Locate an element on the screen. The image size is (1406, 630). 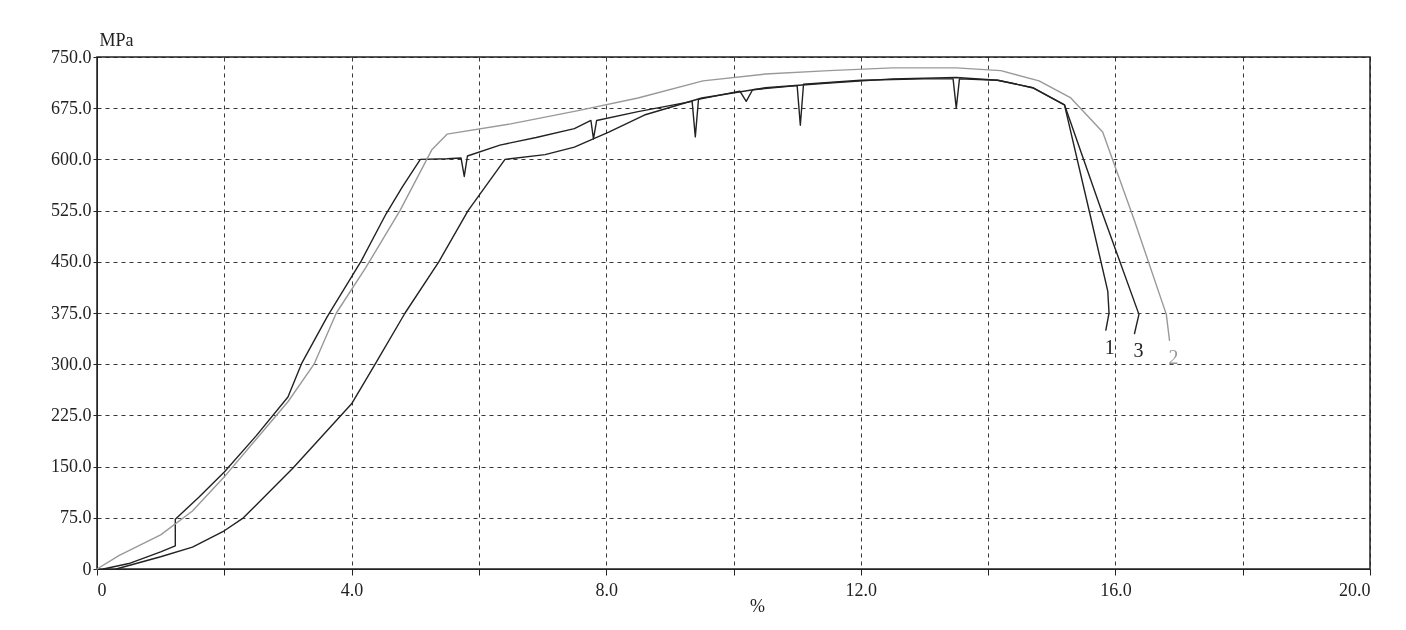
series-label: 3 is located at coordinates (1138, 350).